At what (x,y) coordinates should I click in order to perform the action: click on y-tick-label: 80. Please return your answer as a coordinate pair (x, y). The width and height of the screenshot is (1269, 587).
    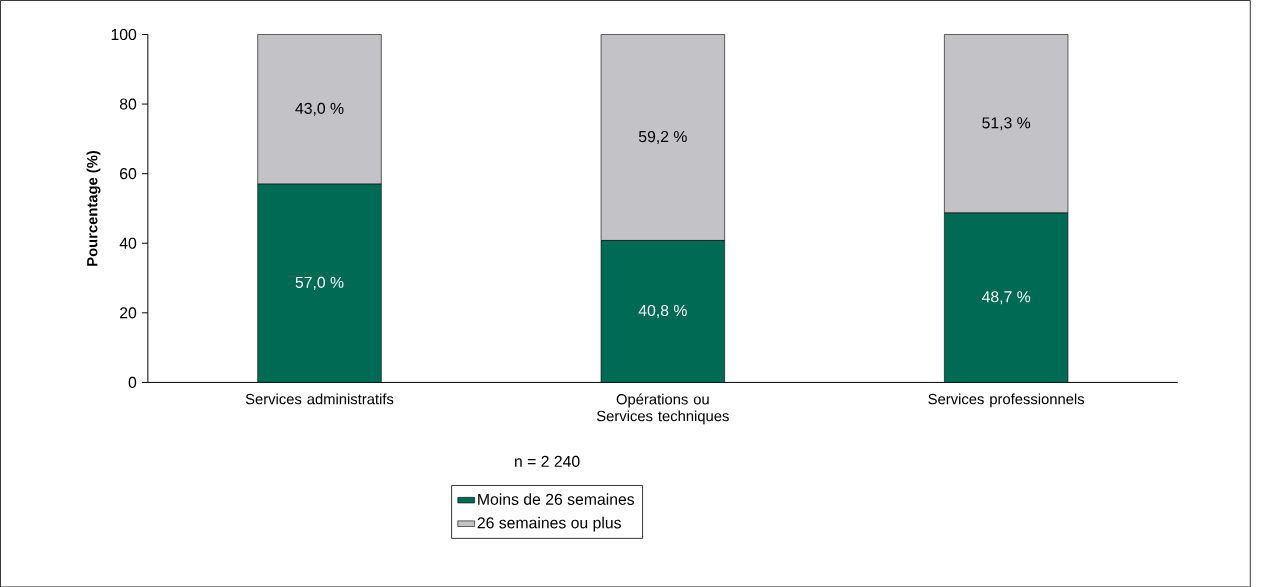
    Looking at the image, I should click on (128, 104).